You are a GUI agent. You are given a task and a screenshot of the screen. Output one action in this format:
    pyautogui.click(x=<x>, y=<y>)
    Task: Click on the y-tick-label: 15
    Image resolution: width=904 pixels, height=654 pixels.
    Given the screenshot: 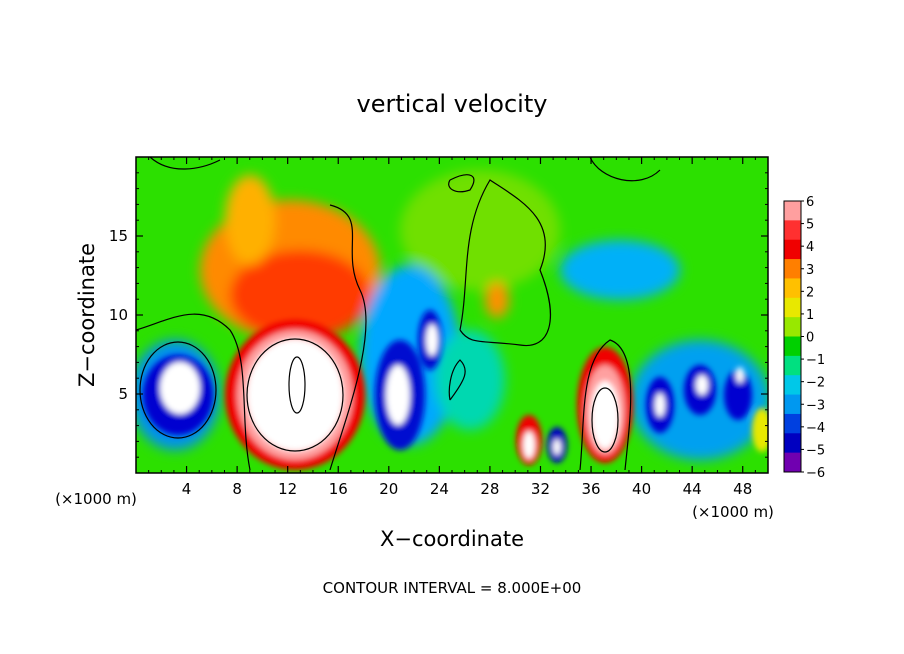 What is the action you would take?
    pyautogui.click(x=118, y=236)
    